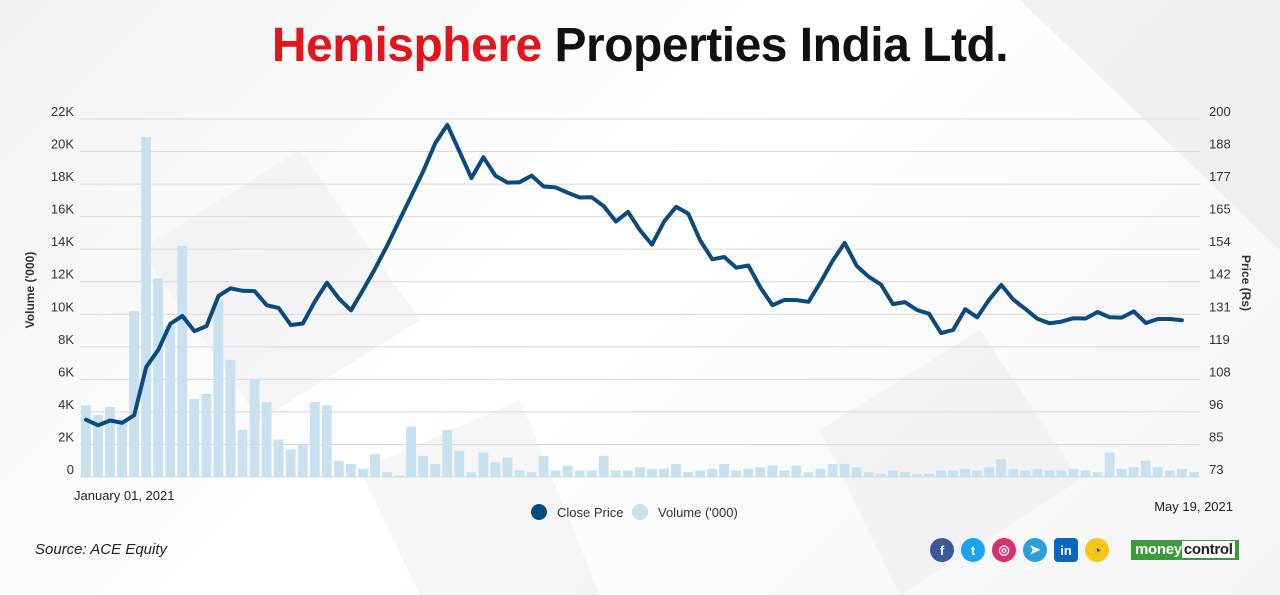  I want to click on y-left-tick-label: 8K, so click(66, 339).